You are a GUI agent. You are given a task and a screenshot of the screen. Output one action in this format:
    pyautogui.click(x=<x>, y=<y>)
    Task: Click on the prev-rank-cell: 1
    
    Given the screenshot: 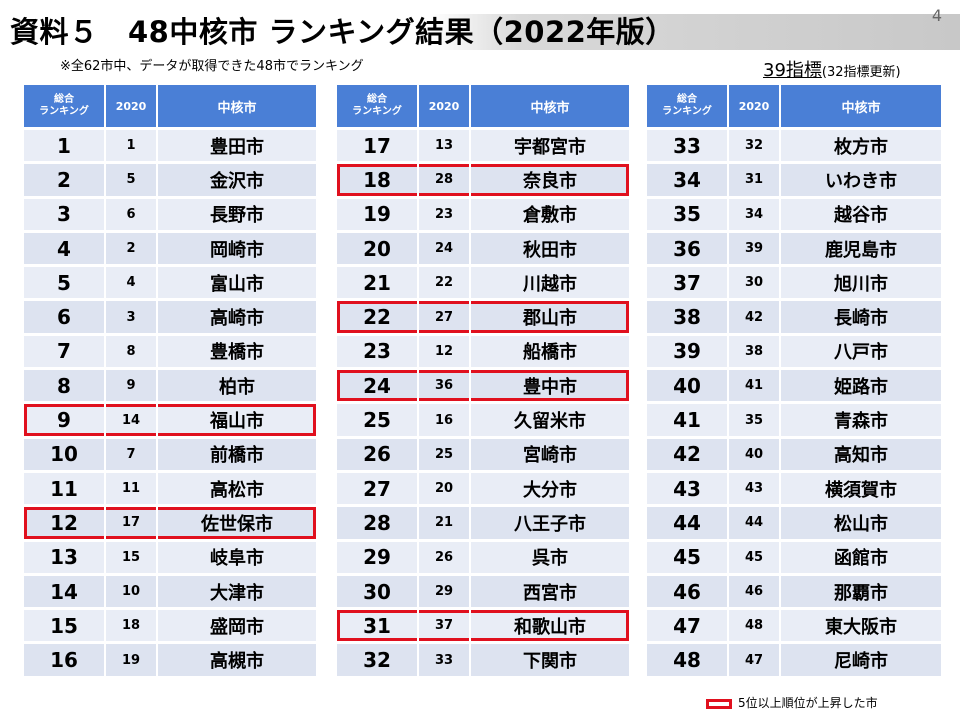 What is the action you would take?
    pyautogui.click(x=132, y=145)
    